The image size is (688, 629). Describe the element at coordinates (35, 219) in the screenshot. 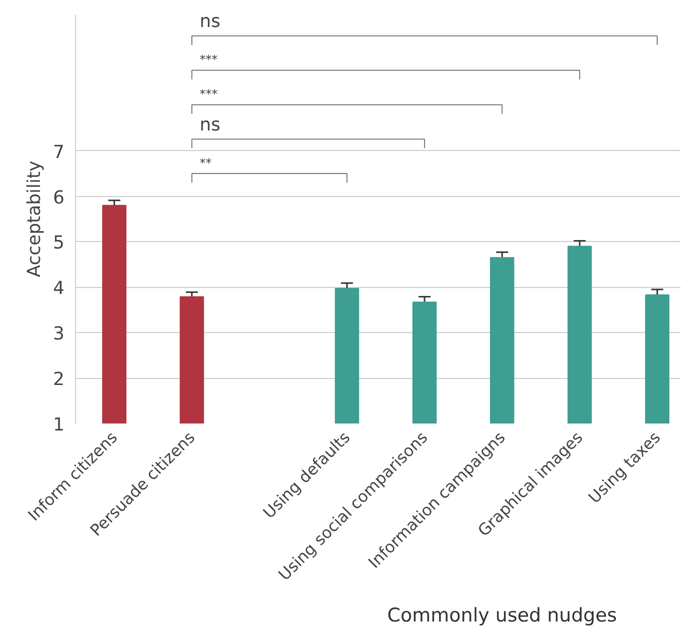

I see `y-axis-title: Acceptability` at that location.